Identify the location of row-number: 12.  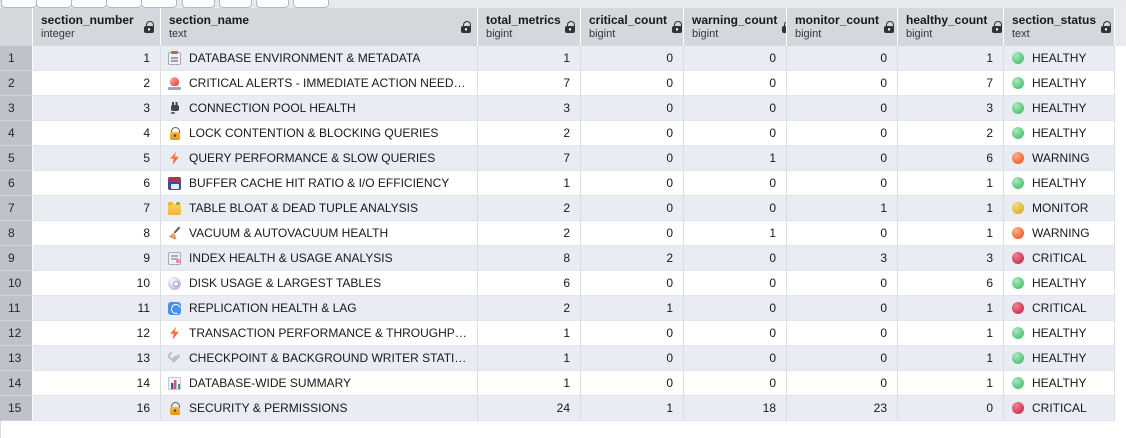
(16, 333).